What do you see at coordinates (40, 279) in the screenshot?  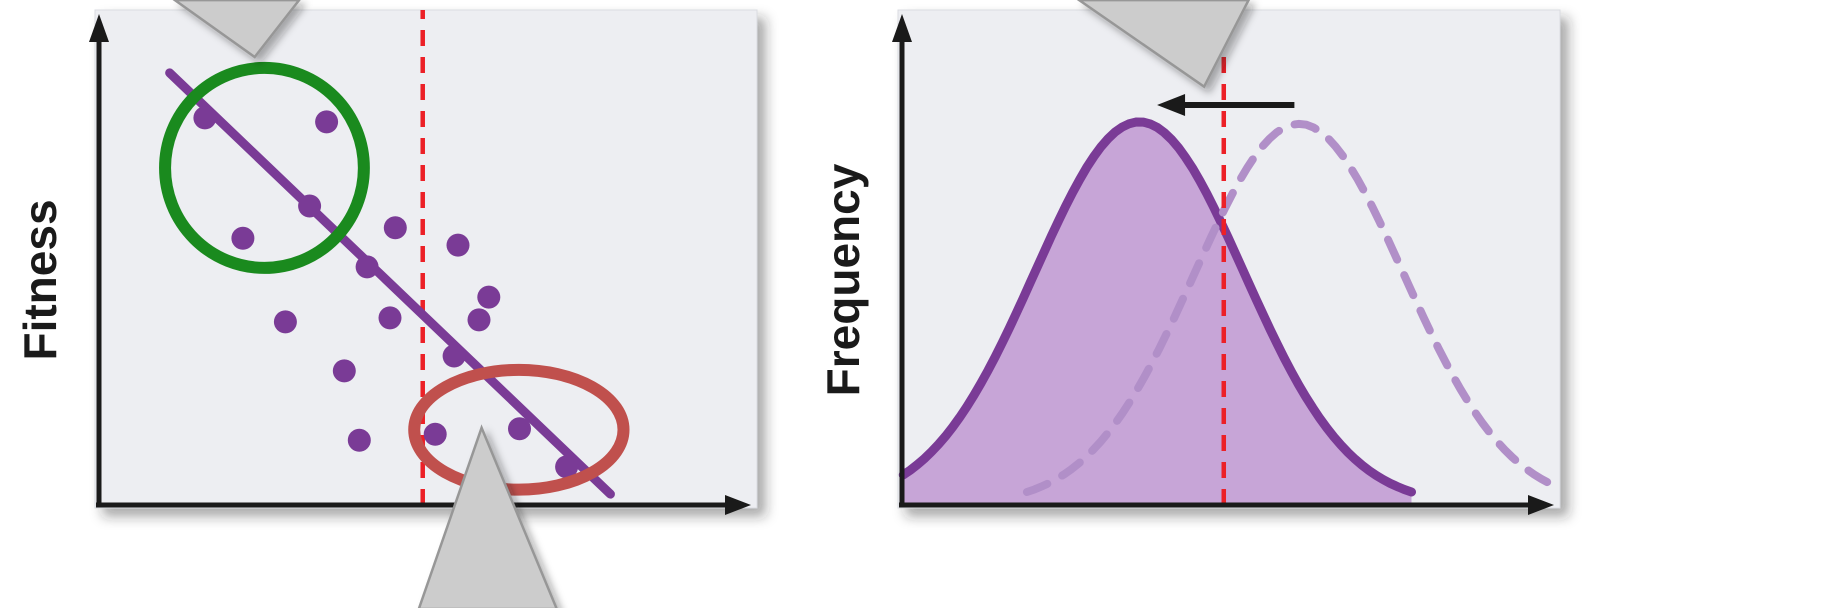 I see `fitness-y-axis-label: Fitness` at bounding box center [40, 279].